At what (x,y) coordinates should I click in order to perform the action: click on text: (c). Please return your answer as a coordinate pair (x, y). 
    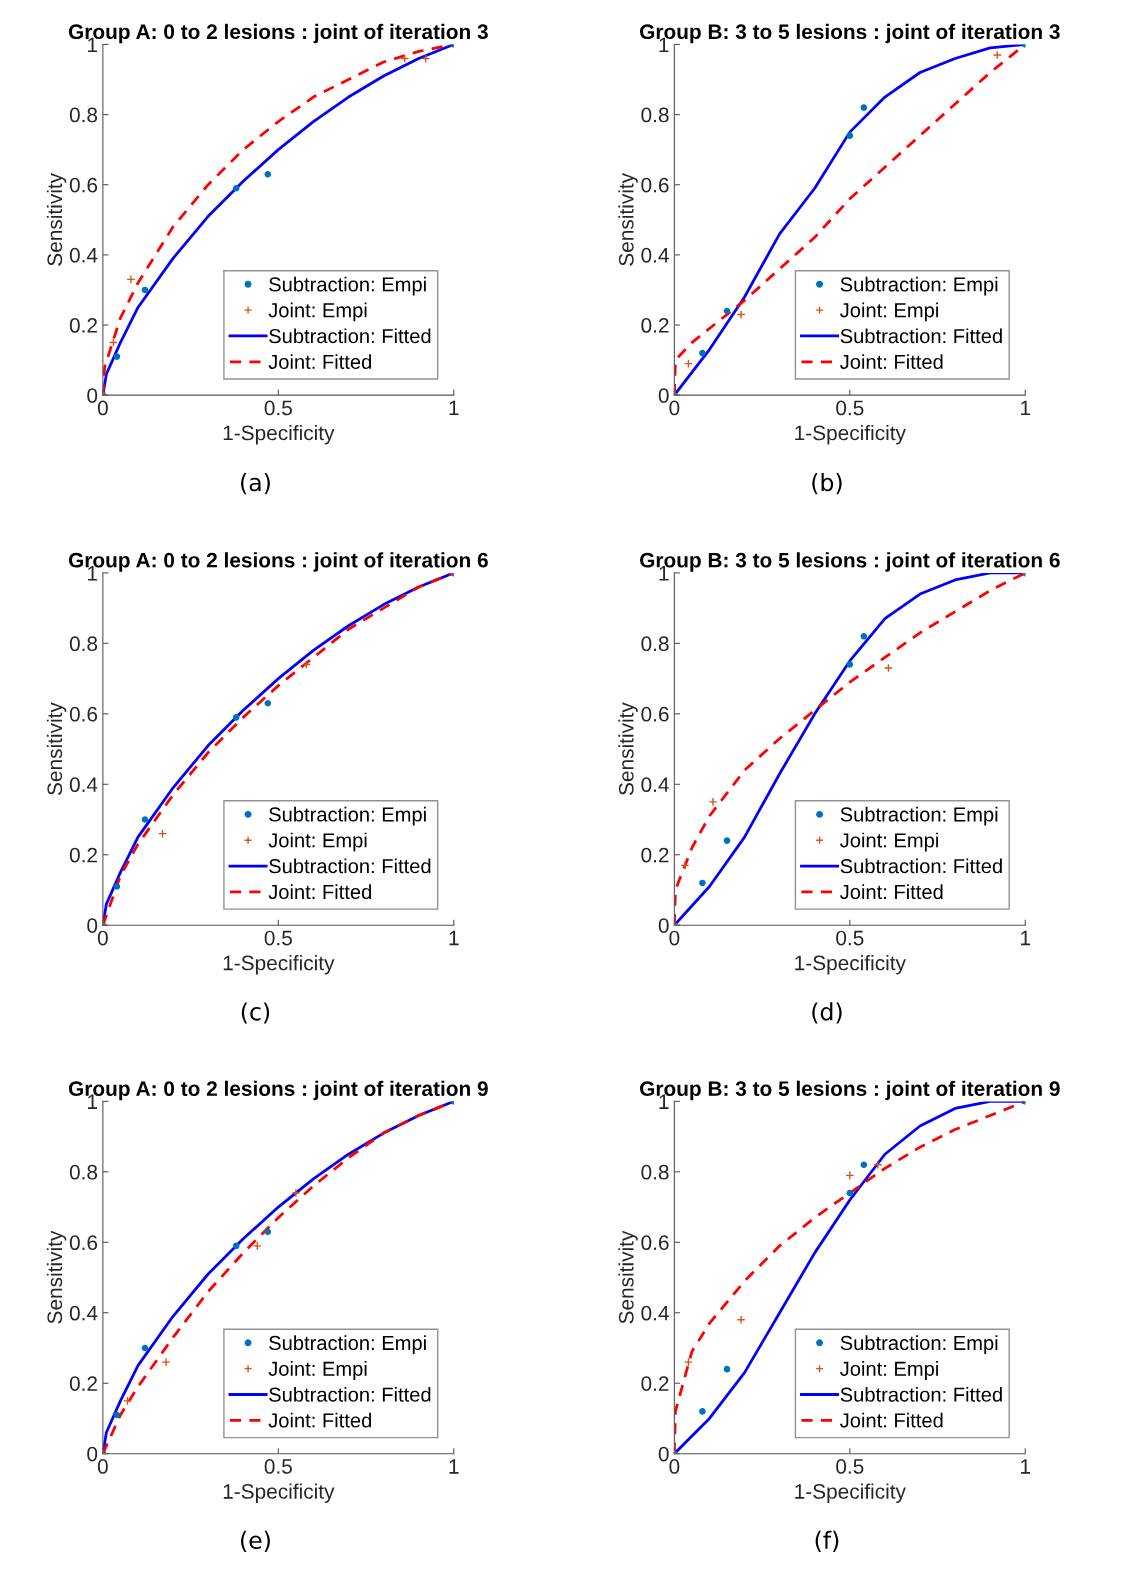
    Looking at the image, I should click on (255, 1013).